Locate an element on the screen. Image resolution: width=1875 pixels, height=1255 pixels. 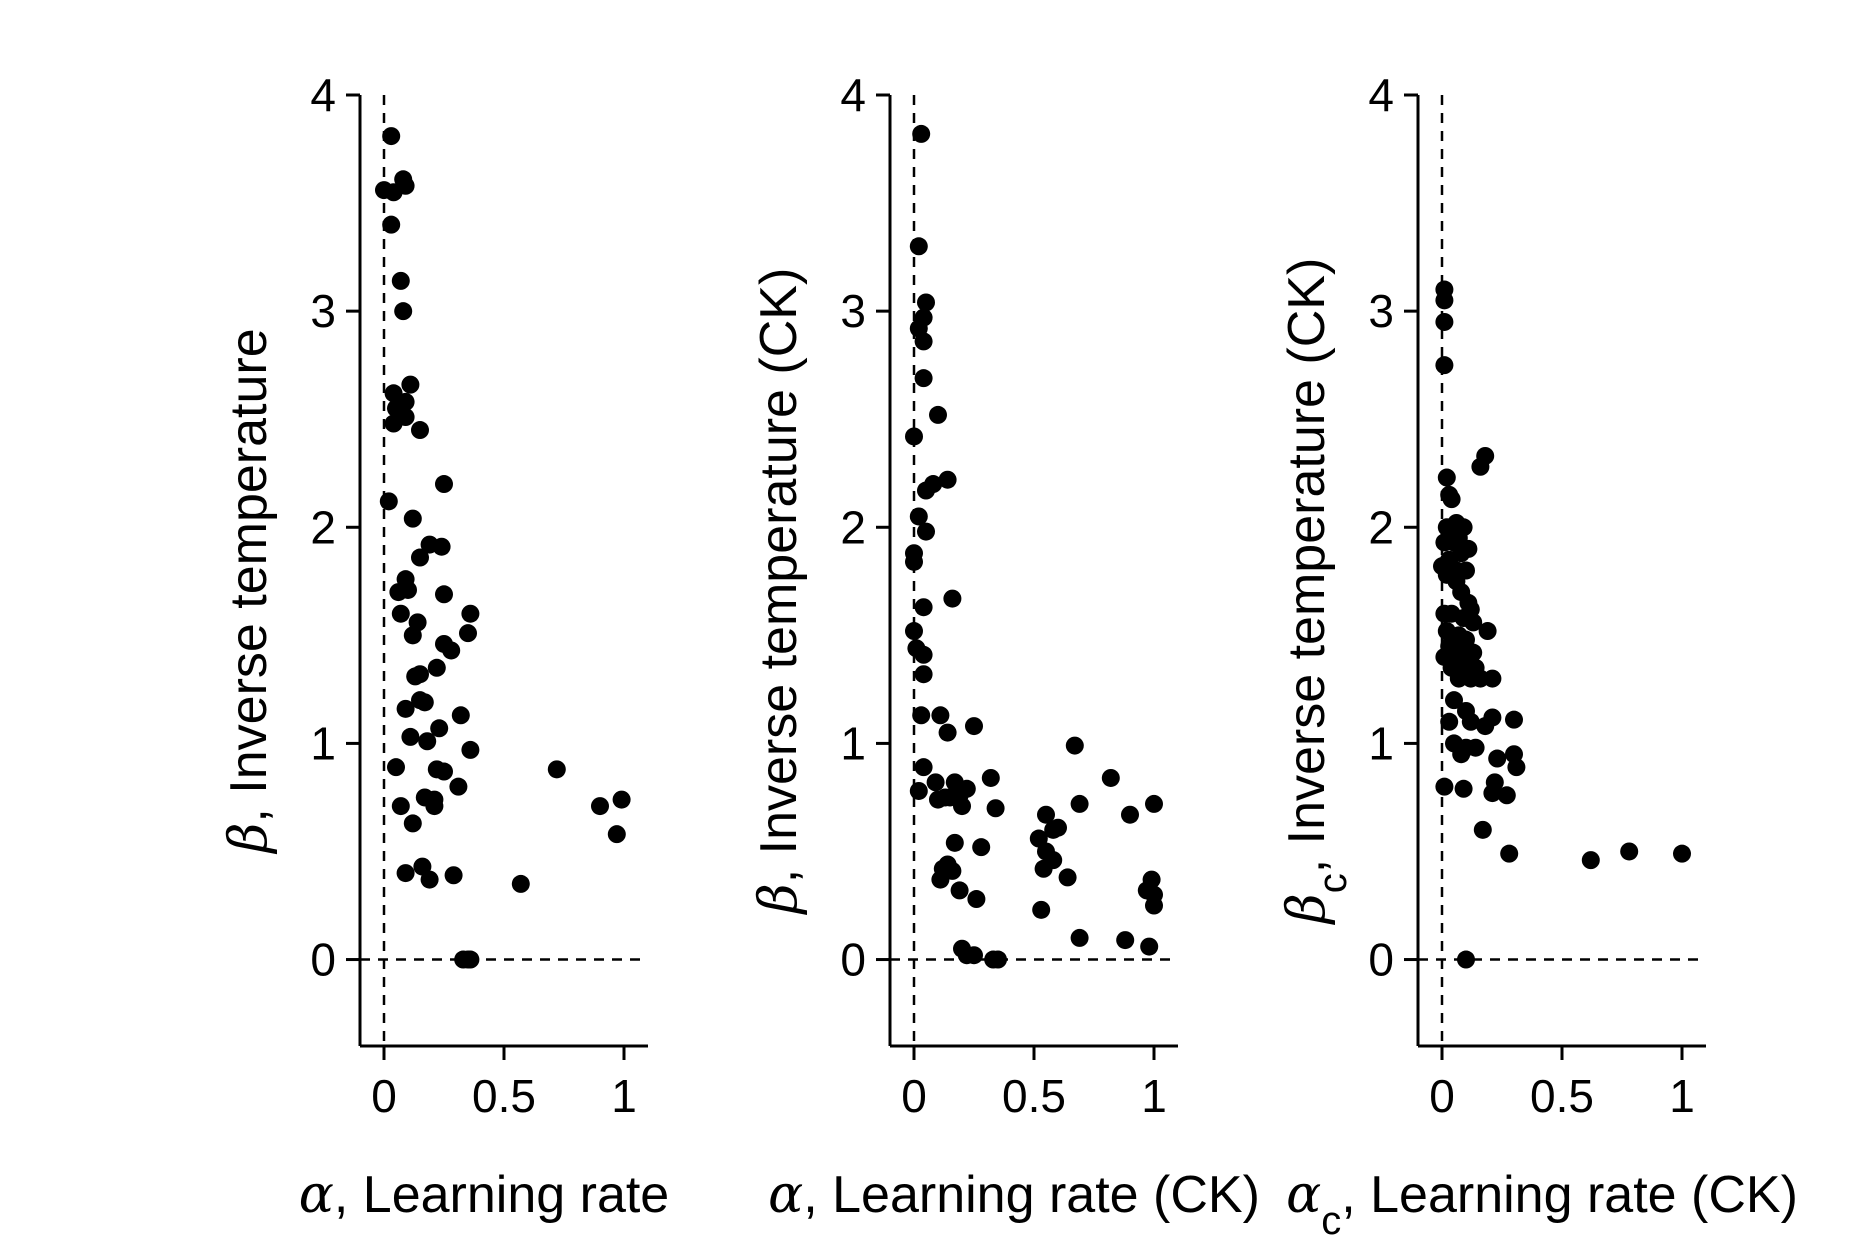
x-axis-label: α, Learning rate (CK) is located at coordinates (1014, 1195).